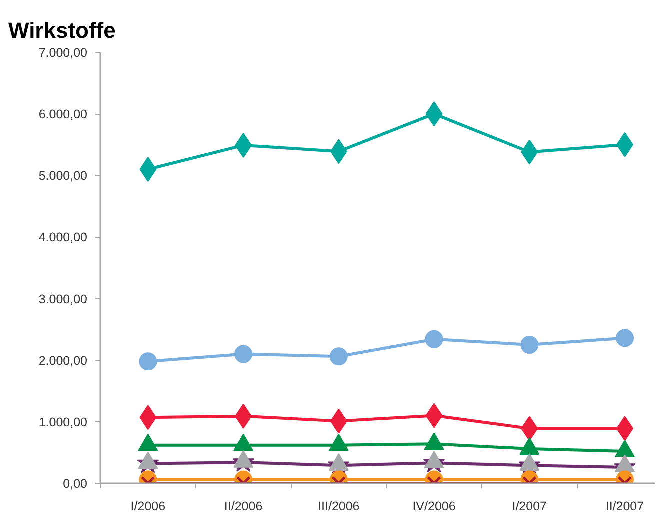  I want to click on y-tick-label: 2.000,00, so click(63, 361).